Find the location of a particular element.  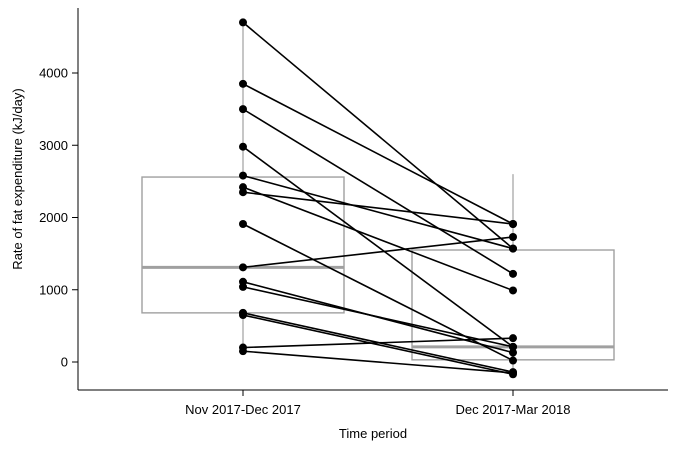

y-tick-label: 0 is located at coordinates (64, 362).